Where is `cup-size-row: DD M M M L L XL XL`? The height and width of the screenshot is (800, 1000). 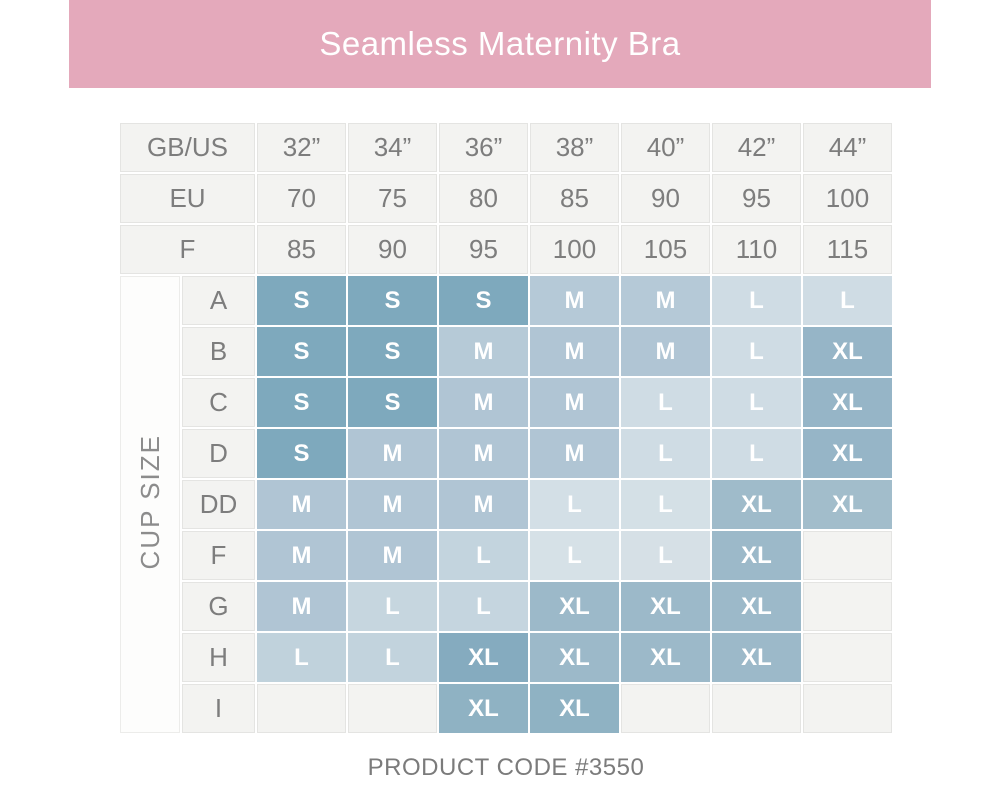
cup-size-row: DD M M M L L XL XL is located at coordinates (506, 504).